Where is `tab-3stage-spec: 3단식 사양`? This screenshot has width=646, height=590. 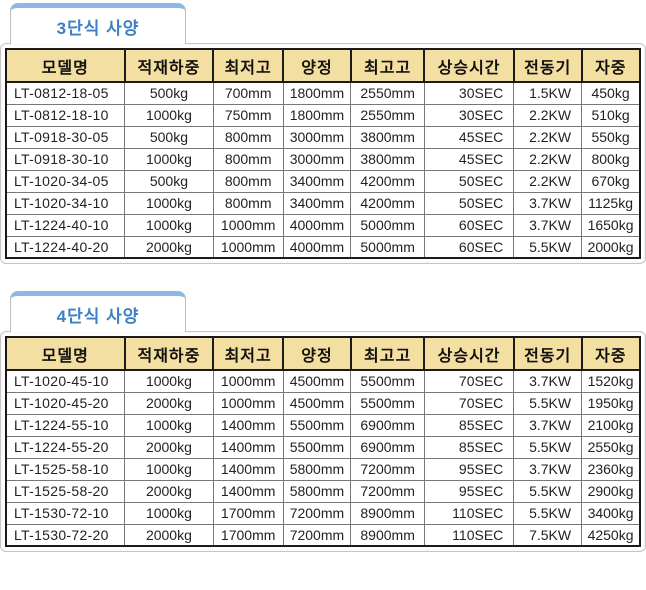 tab-3stage-spec: 3단식 사양 is located at coordinates (98, 23).